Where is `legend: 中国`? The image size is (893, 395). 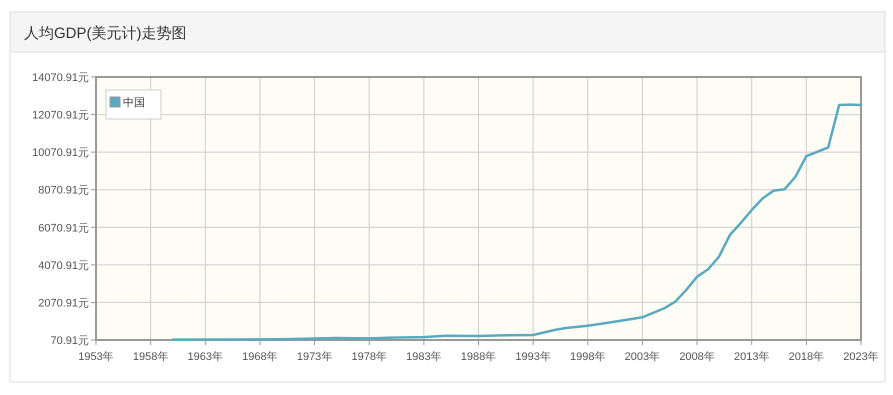 legend: 中国 is located at coordinates (134, 105).